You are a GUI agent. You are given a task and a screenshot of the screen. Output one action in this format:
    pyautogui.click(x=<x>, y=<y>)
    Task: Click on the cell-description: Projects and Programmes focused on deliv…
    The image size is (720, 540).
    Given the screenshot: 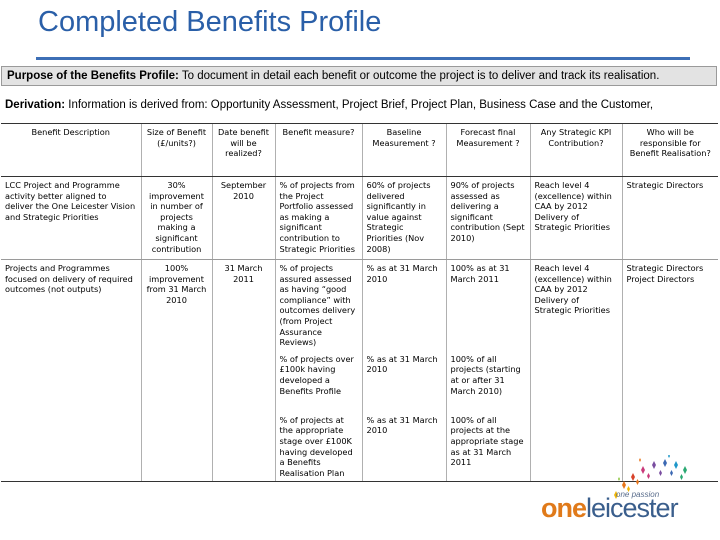 What is the action you would take?
    pyautogui.click(x=71, y=371)
    